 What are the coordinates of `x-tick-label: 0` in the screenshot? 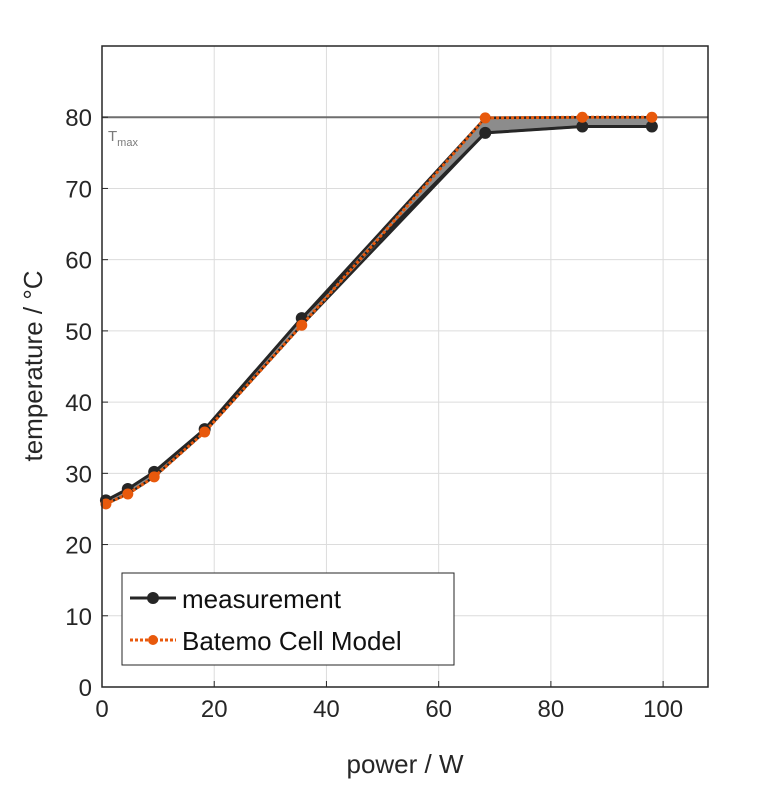 It's located at (101, 709).